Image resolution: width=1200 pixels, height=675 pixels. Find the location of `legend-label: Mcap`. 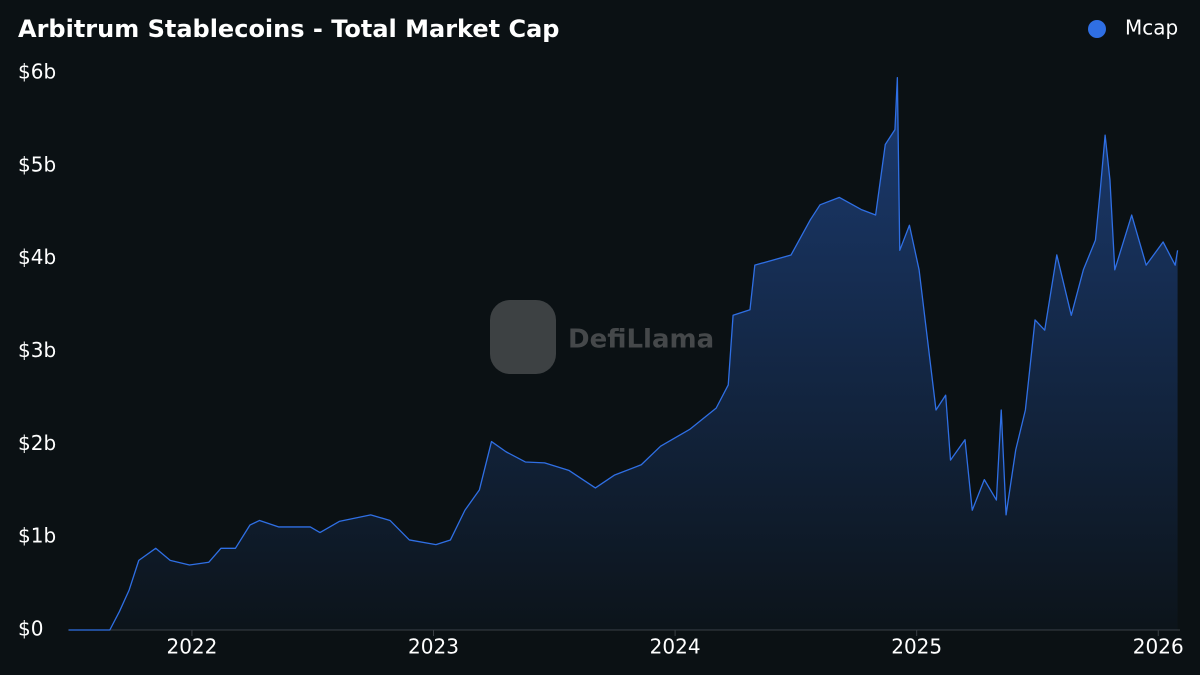

legend-label: Mcap is located at coordinates (1151, 28).